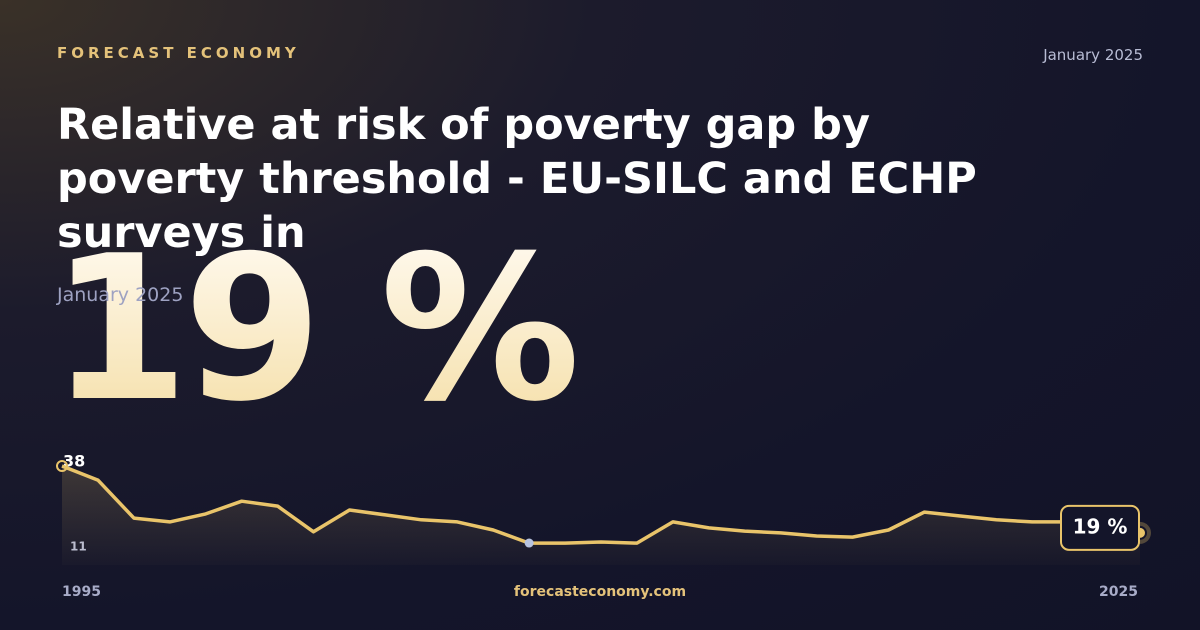  I want to click on end-label: 19 %, so click(1100, 526).